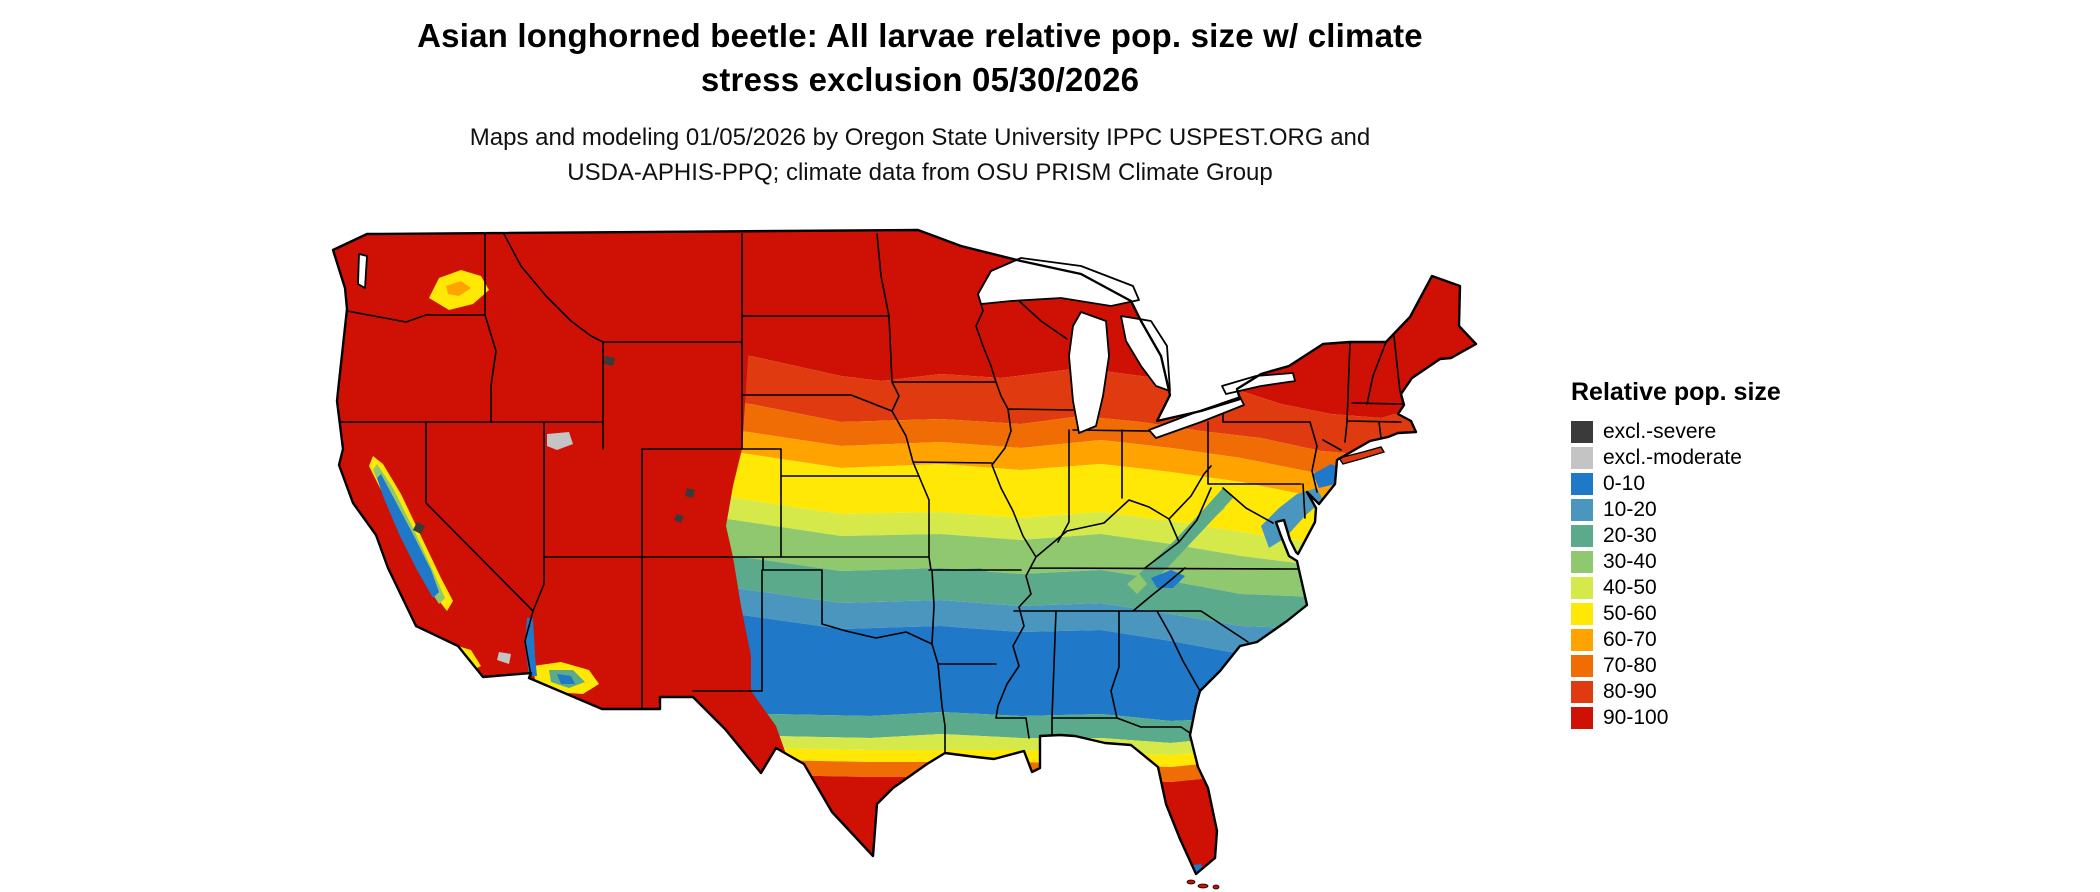  I want to click on legend-row: 80-90, so click(1676, 692).